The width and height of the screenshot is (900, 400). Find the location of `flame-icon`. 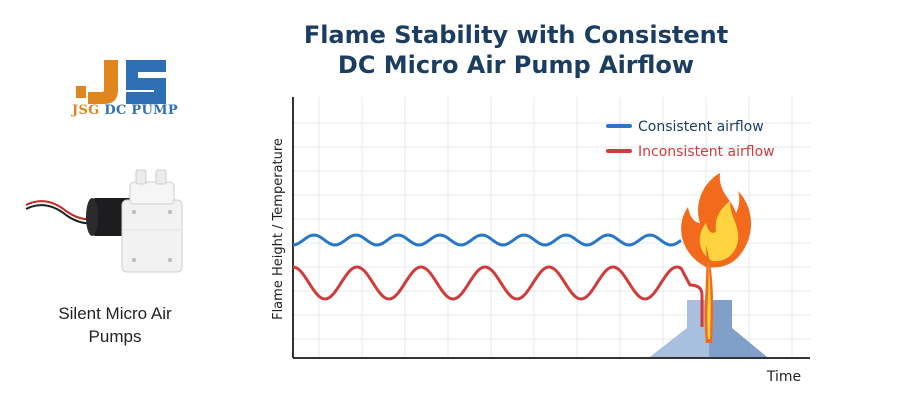

flame-icon is located at coordinates (716, 220).